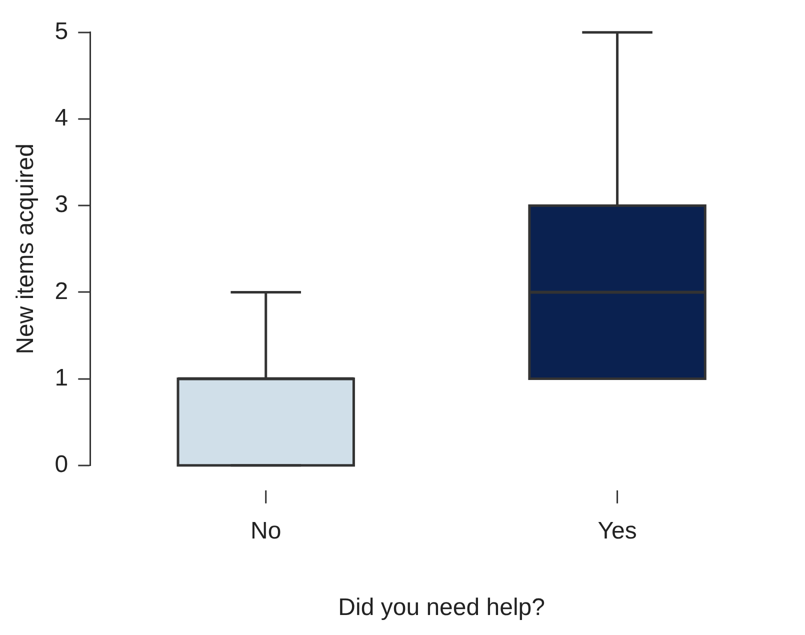  What do you see at coordinates (441, 608) in the screenshot?
I see `x-axis-title: Did you need help?` at bounding box center [441, 608].